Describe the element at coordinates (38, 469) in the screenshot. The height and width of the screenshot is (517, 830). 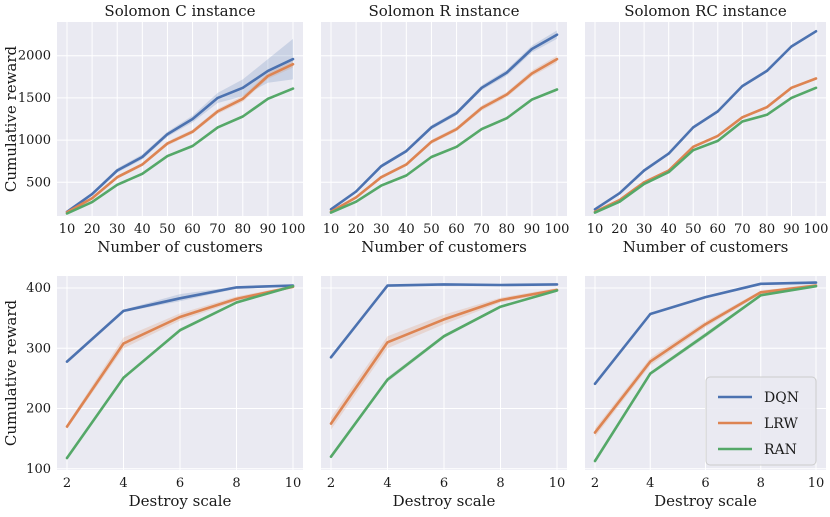
I see `y-tick-label: 100` at that location.